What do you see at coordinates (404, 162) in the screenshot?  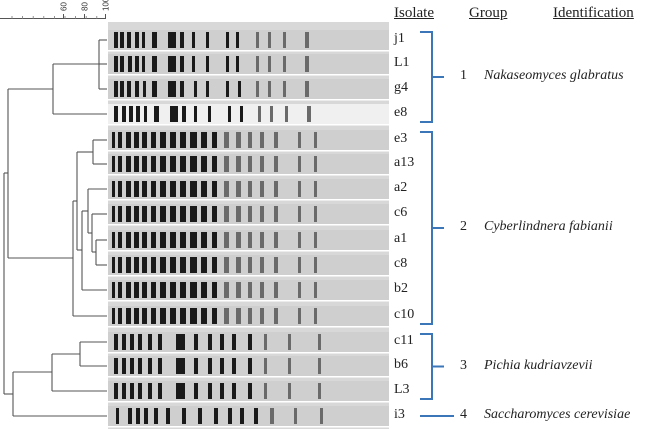 I see `isolate-label: a13` at bounding box center [404, 162].